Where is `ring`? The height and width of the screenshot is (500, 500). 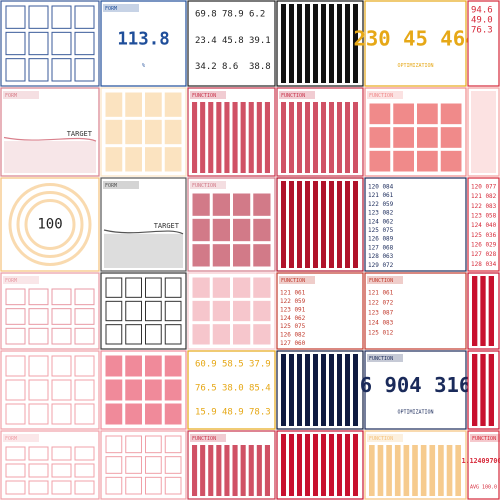 ring is located at coordinates (50, 224).